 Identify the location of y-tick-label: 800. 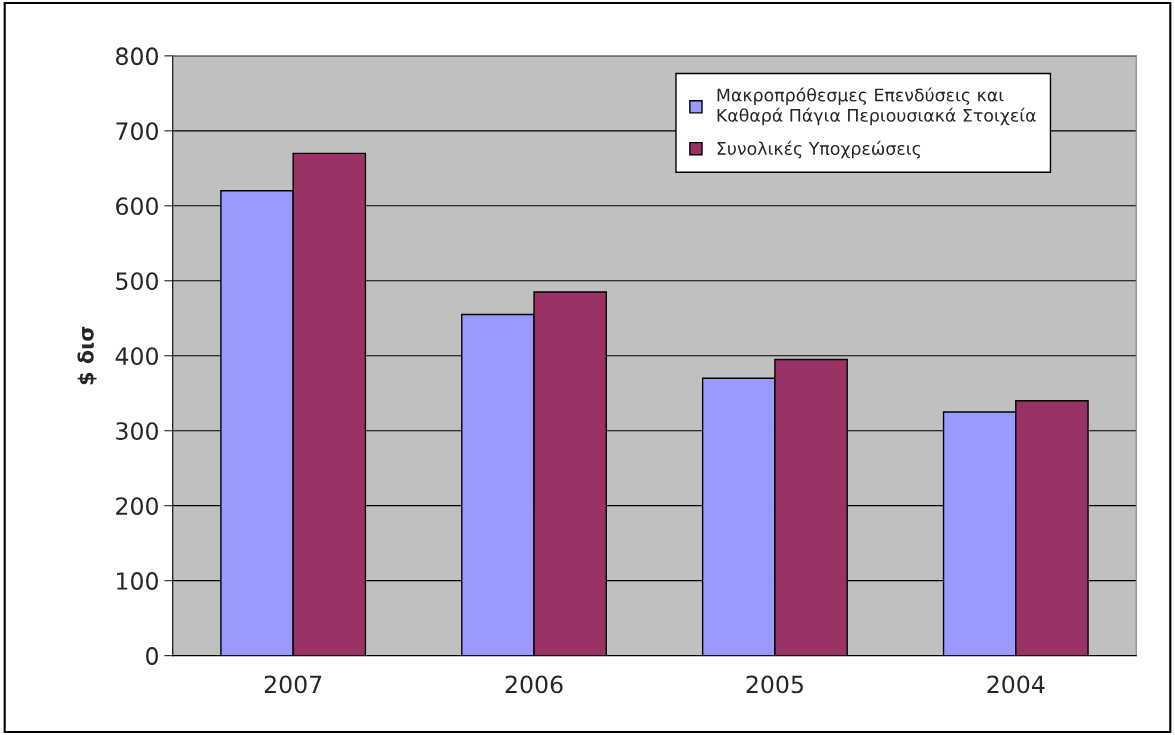
(137, 56).